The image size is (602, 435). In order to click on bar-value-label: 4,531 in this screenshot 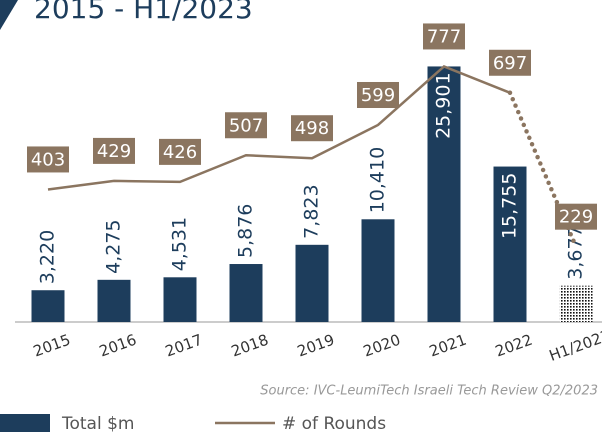, I will do `click(180, 244)`.